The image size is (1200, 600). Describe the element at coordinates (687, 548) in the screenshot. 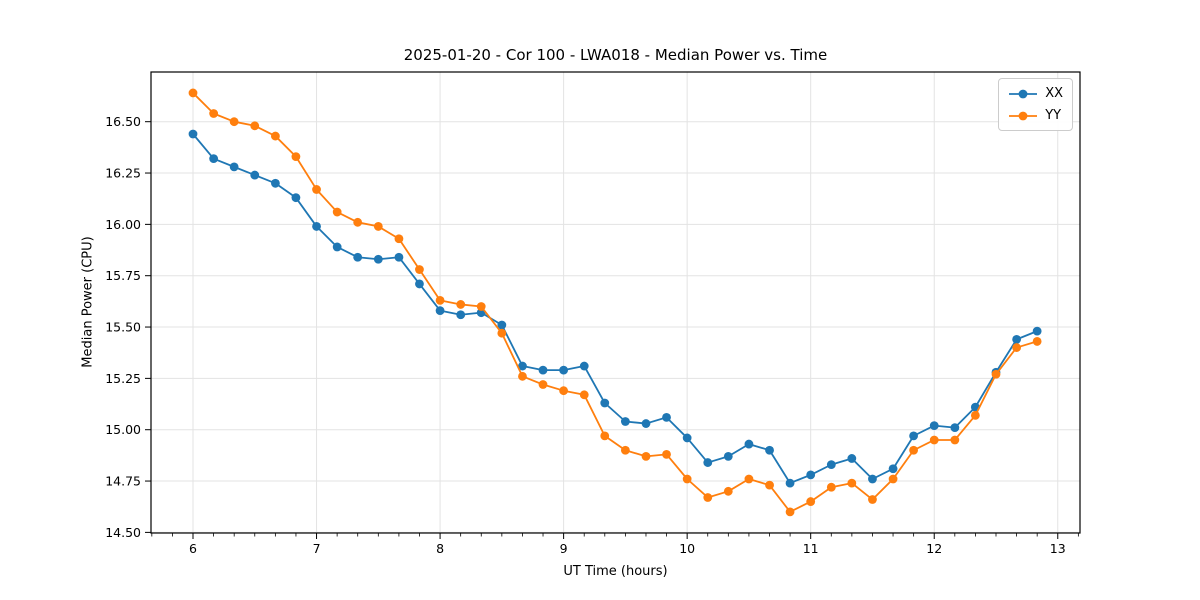

I see `x-tick-label: 10` at that location.